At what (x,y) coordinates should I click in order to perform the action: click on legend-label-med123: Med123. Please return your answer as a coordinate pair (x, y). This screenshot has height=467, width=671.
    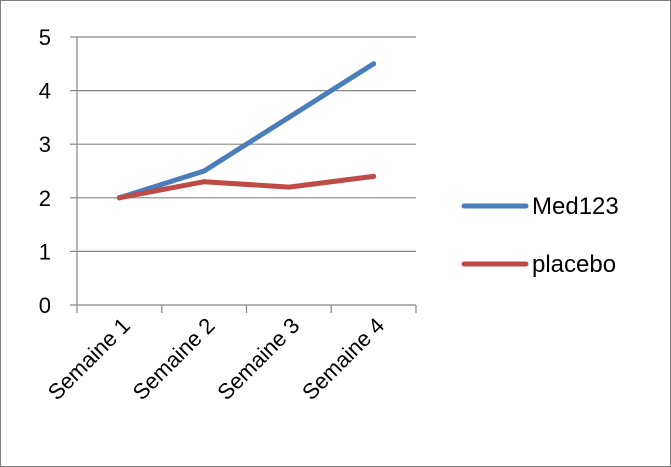
    Looking at the image, I should click on (575, 206).